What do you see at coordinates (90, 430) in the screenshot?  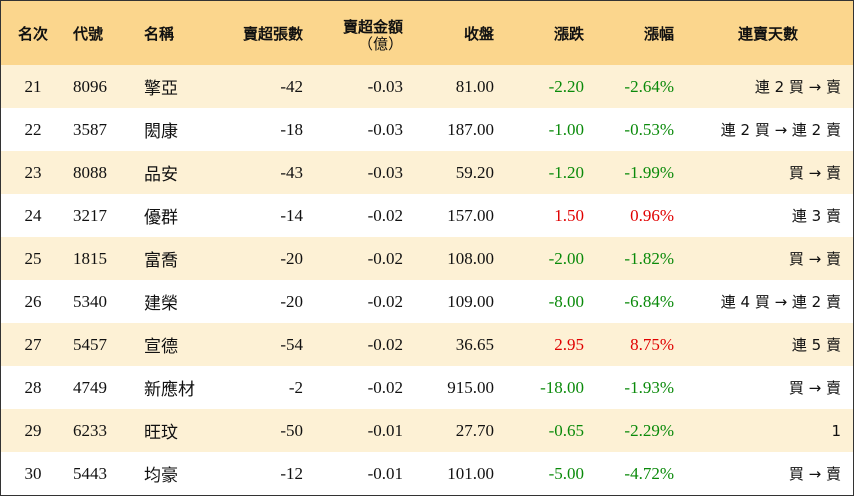 I see `table-cell: 6233` at bounding box center [90, 430].